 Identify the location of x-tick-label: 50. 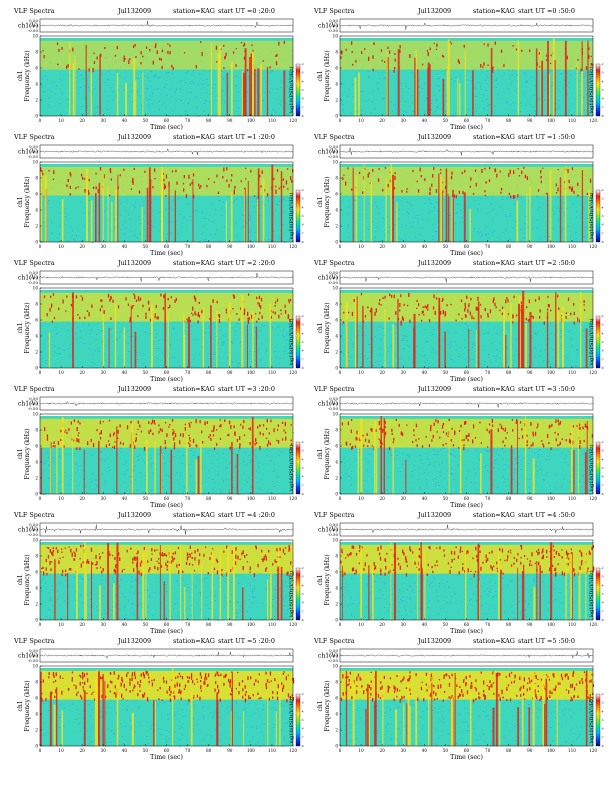
(146, 246).